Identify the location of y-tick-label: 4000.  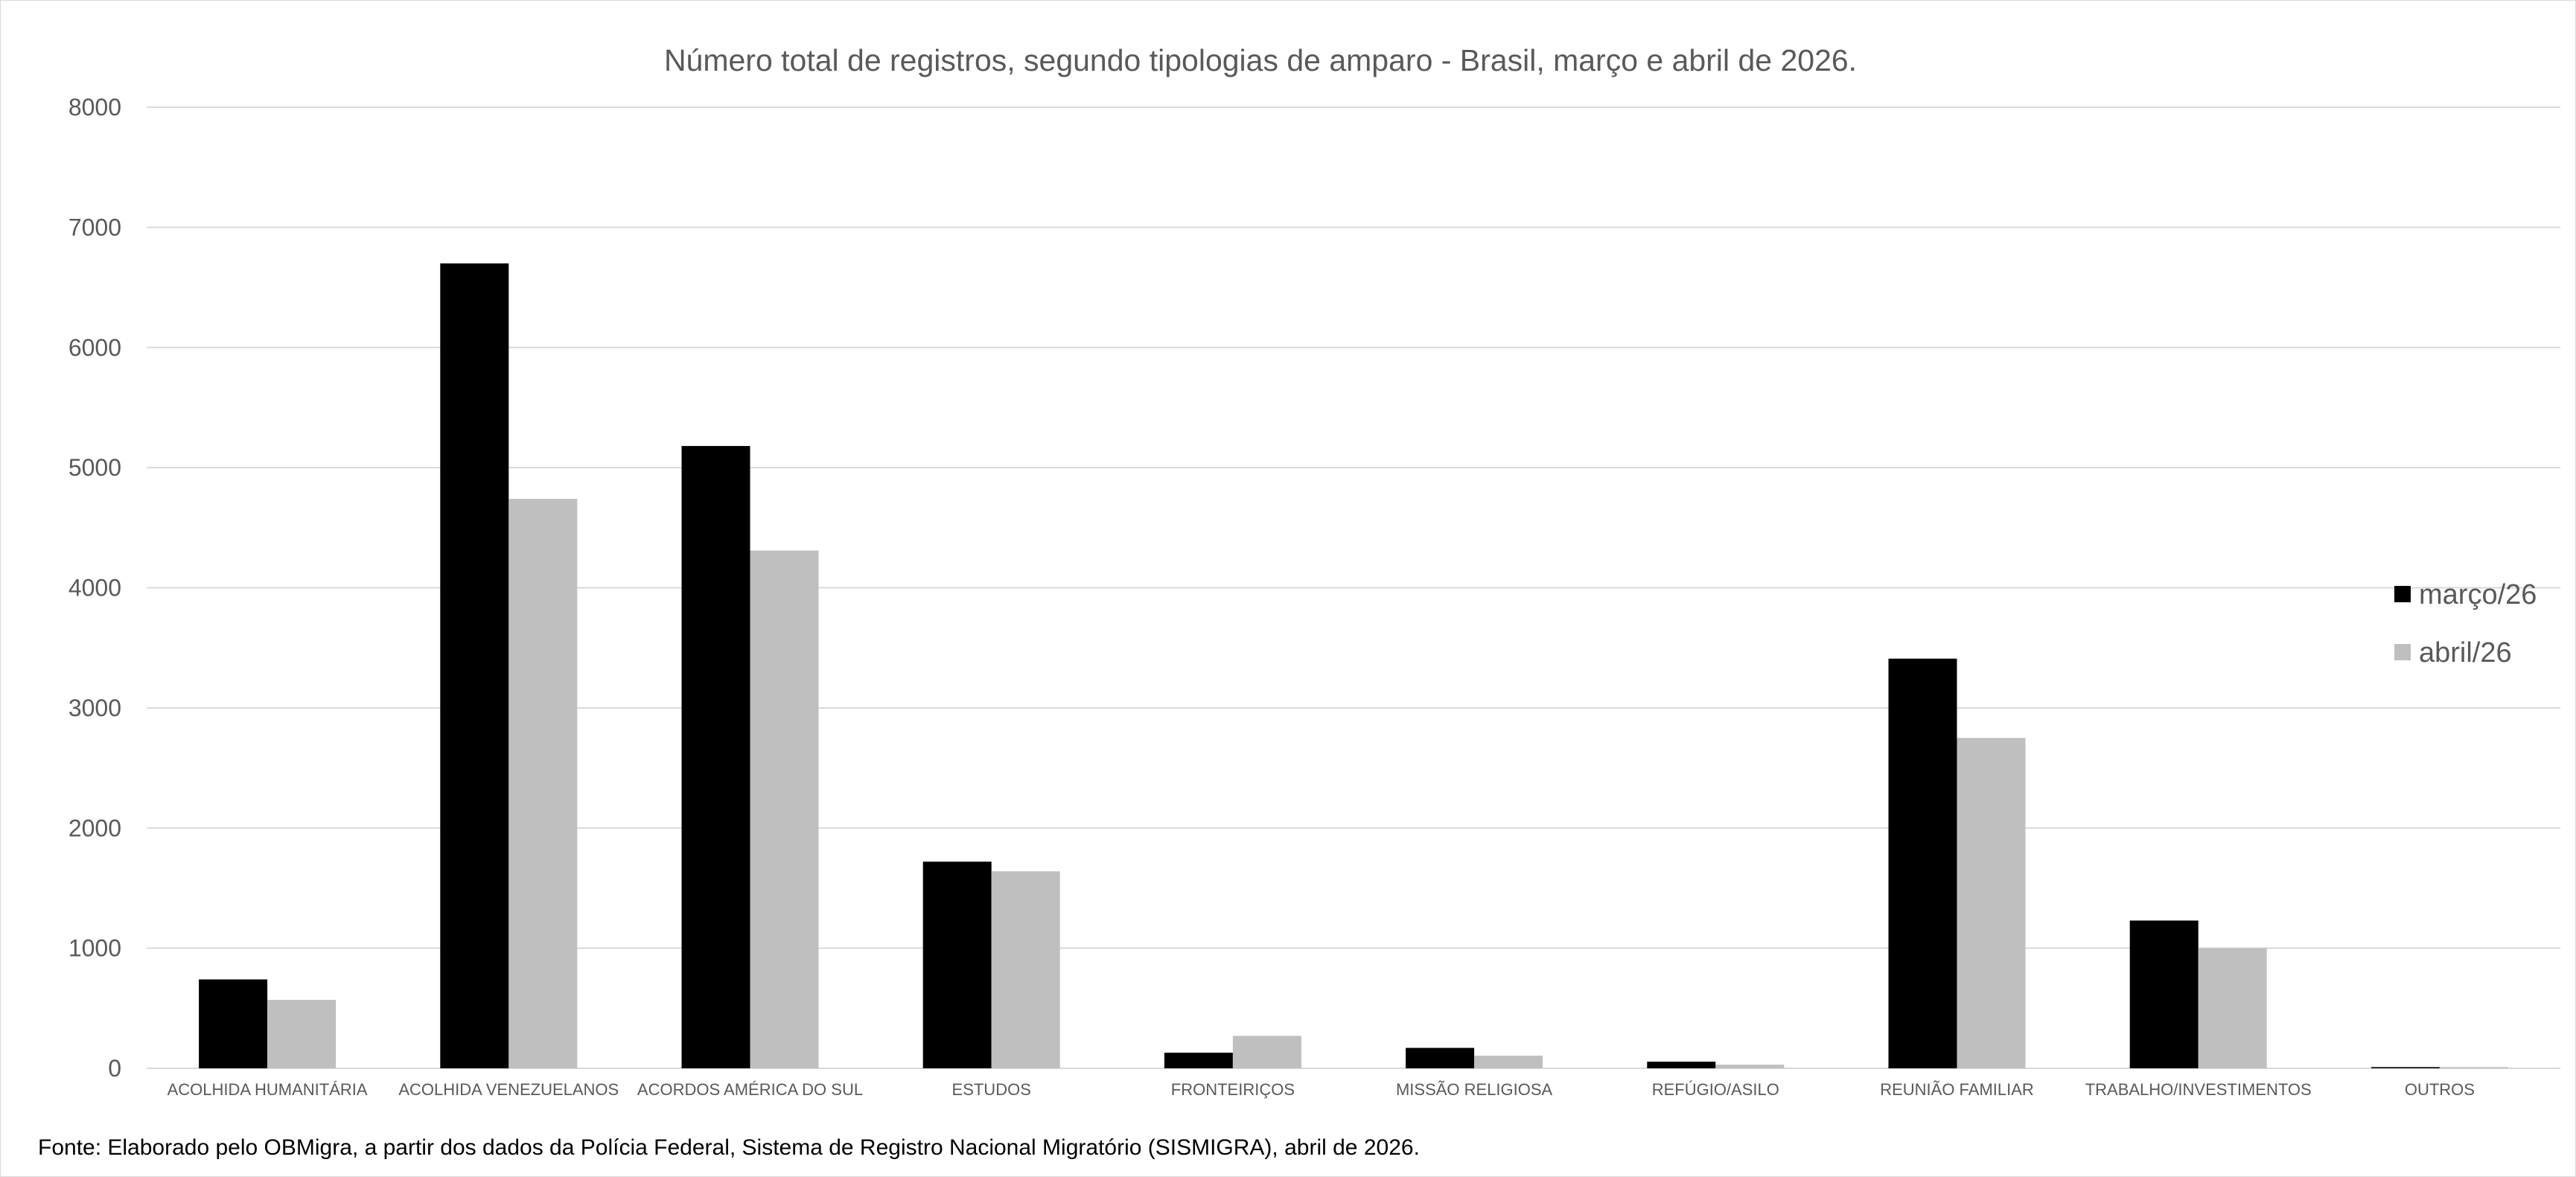
(94, 588).